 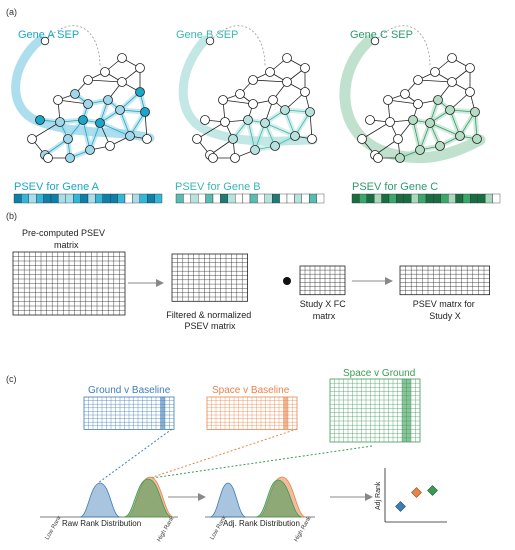 I want to click on fc-matrix, so click(x=322, y=280).